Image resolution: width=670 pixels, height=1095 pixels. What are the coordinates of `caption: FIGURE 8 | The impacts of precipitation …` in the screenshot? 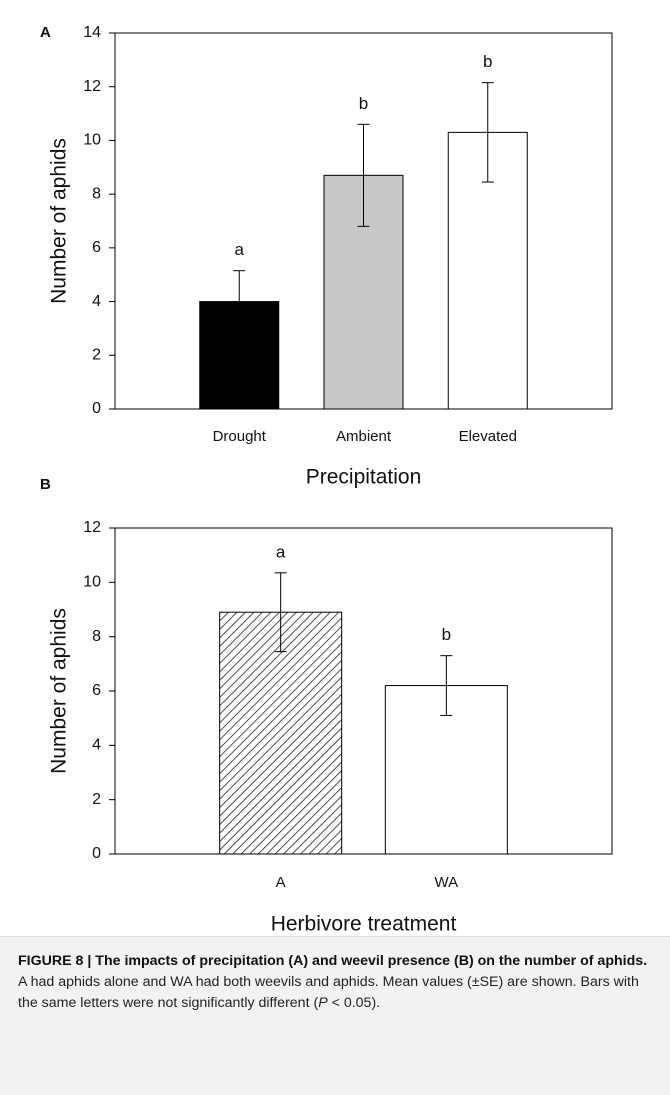 It's located at (335, 1015).